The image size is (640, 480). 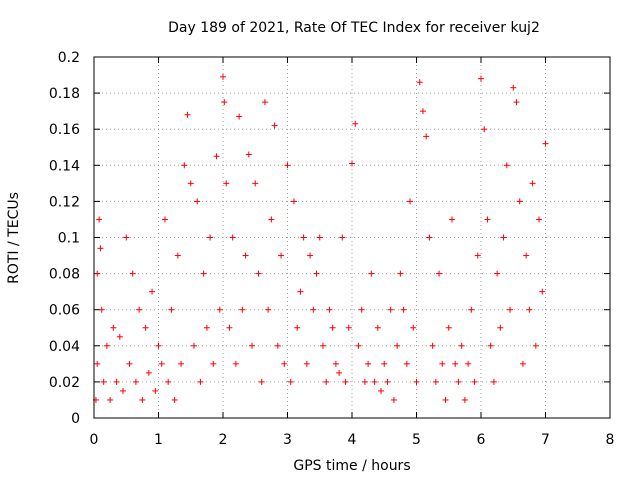 I want to click on x-tick-label: 6, so click(x=481, y=440).